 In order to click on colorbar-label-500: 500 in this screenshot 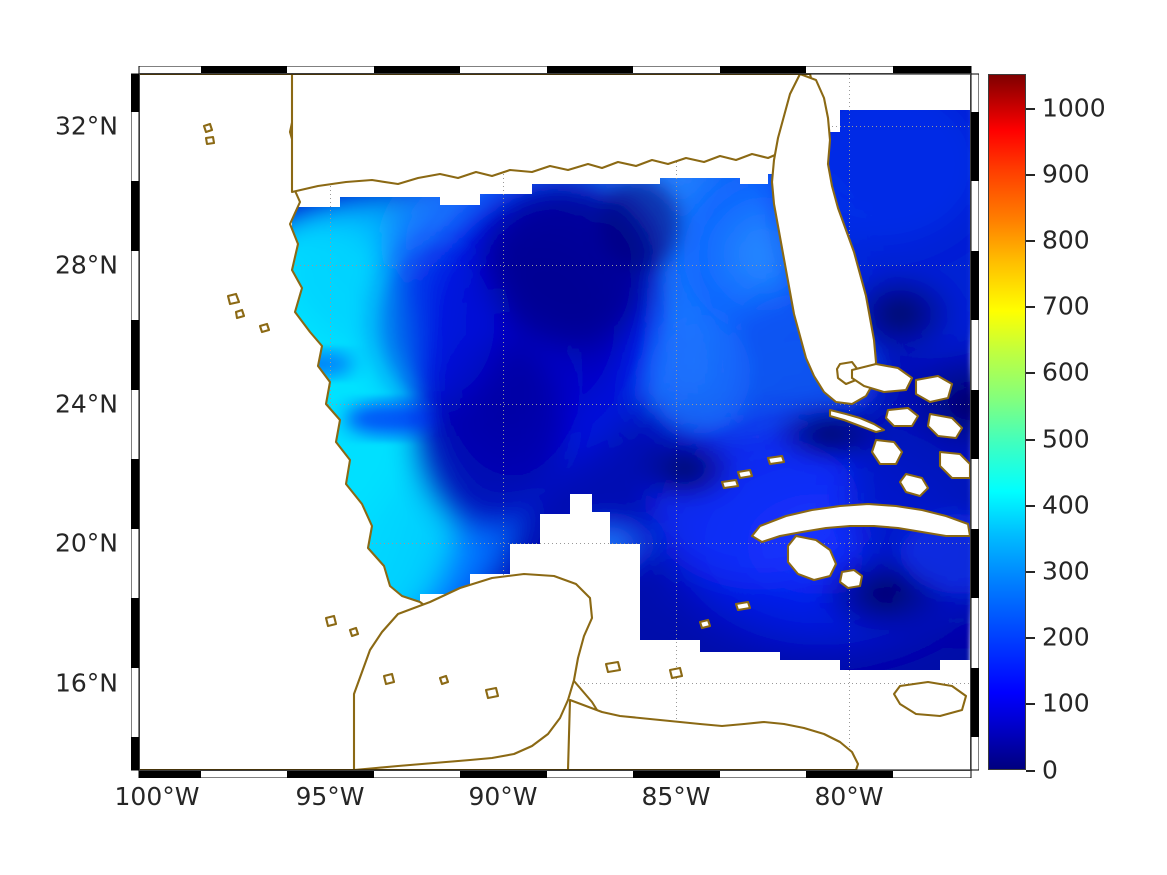, I will do `click(1066, 439)`.